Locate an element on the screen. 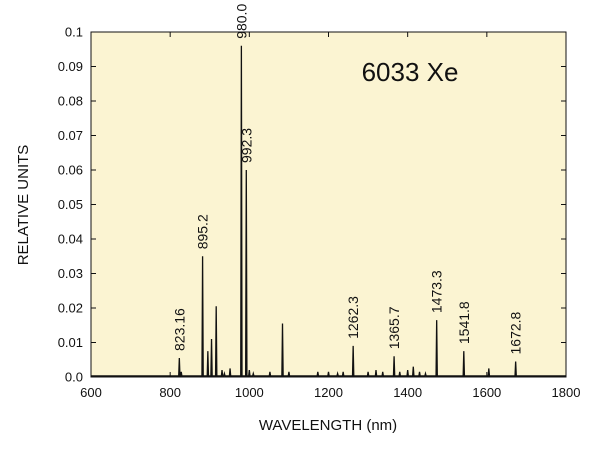 The width and height of the screenshot is (596, 450). y-tick-label: 0.08 is located at coordinates (70, 101).